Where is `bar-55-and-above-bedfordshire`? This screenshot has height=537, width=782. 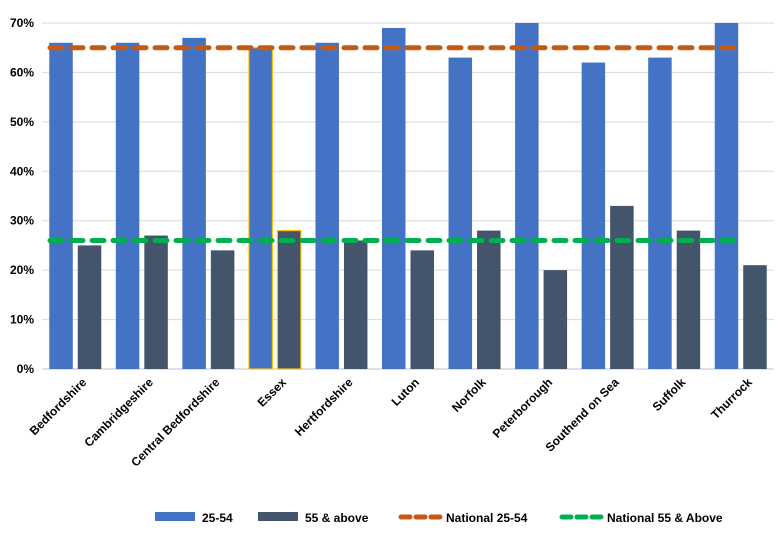
bar-55-and-above-bedfordshire is located at coordinates (89, 307).